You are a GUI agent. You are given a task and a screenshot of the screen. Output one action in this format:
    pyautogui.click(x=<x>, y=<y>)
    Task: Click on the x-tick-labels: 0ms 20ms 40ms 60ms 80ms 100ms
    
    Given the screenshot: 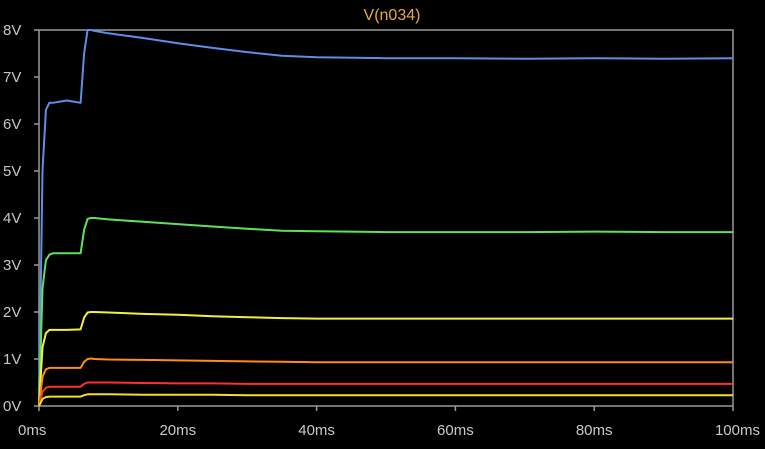 What is the action you would take?
    pyautogui.click(x=389, y=430)
    